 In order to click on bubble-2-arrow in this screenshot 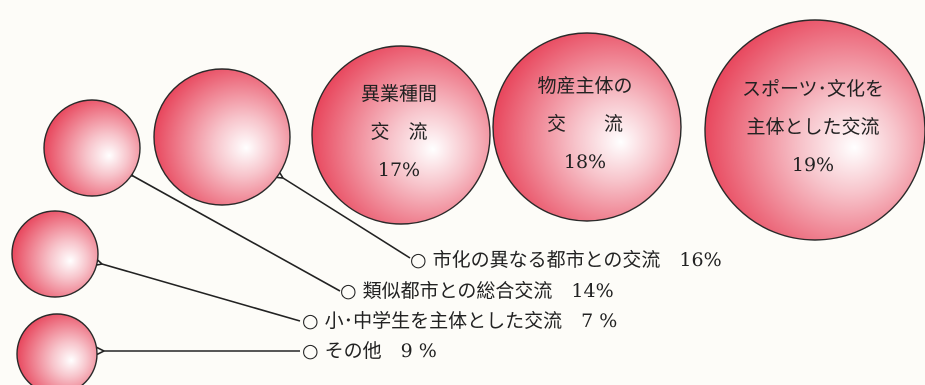, I will do `click(237, 234)`.